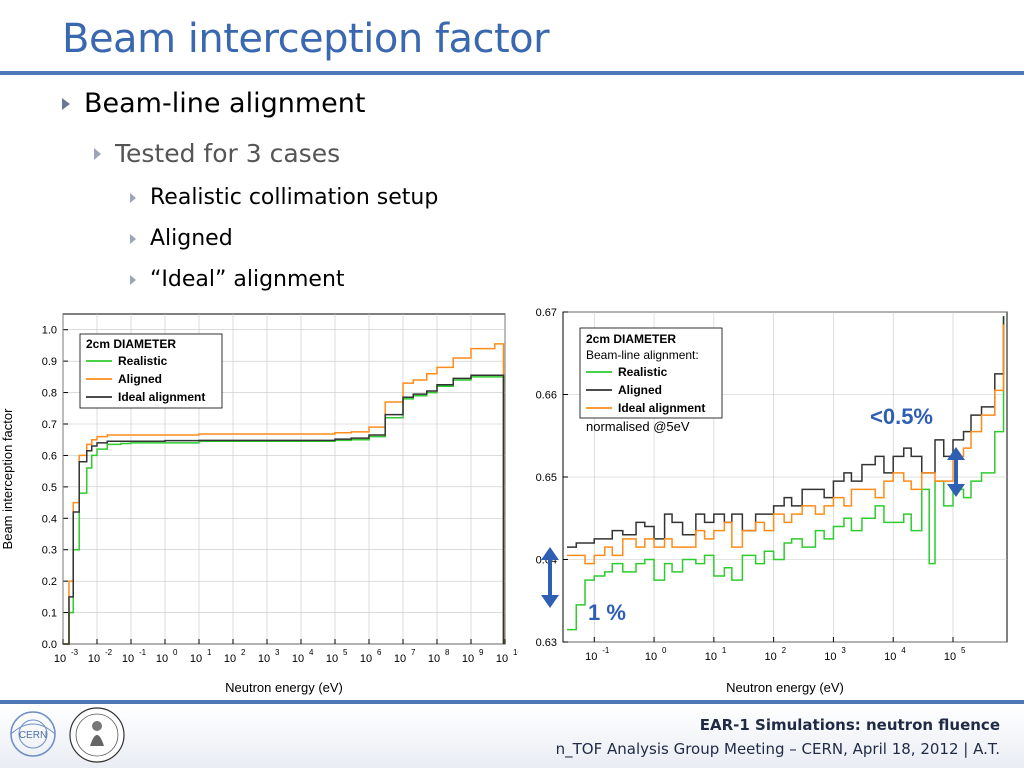  What do you see at coordinates (643, 372) in the screenshot?
I see `legend-label-realistic: Realistic` at bounding box center [643, 372].